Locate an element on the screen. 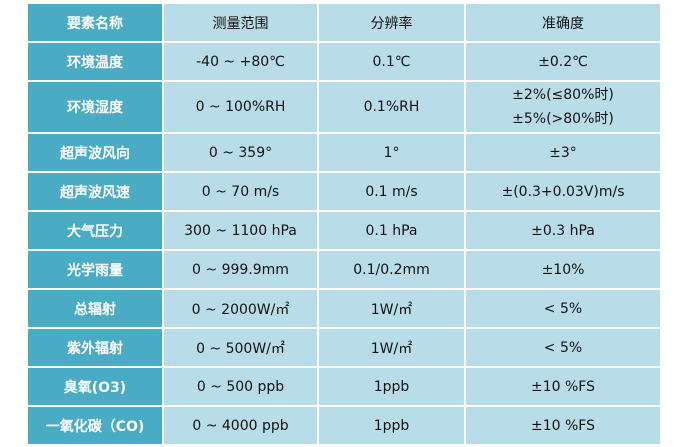 Image resolution: width=692 pixels, height=447 pixels. table-row: 环境温度 -40 ~ +80℃ 0.1℃ ±0.2℃ is located at coordinates (344, 61).